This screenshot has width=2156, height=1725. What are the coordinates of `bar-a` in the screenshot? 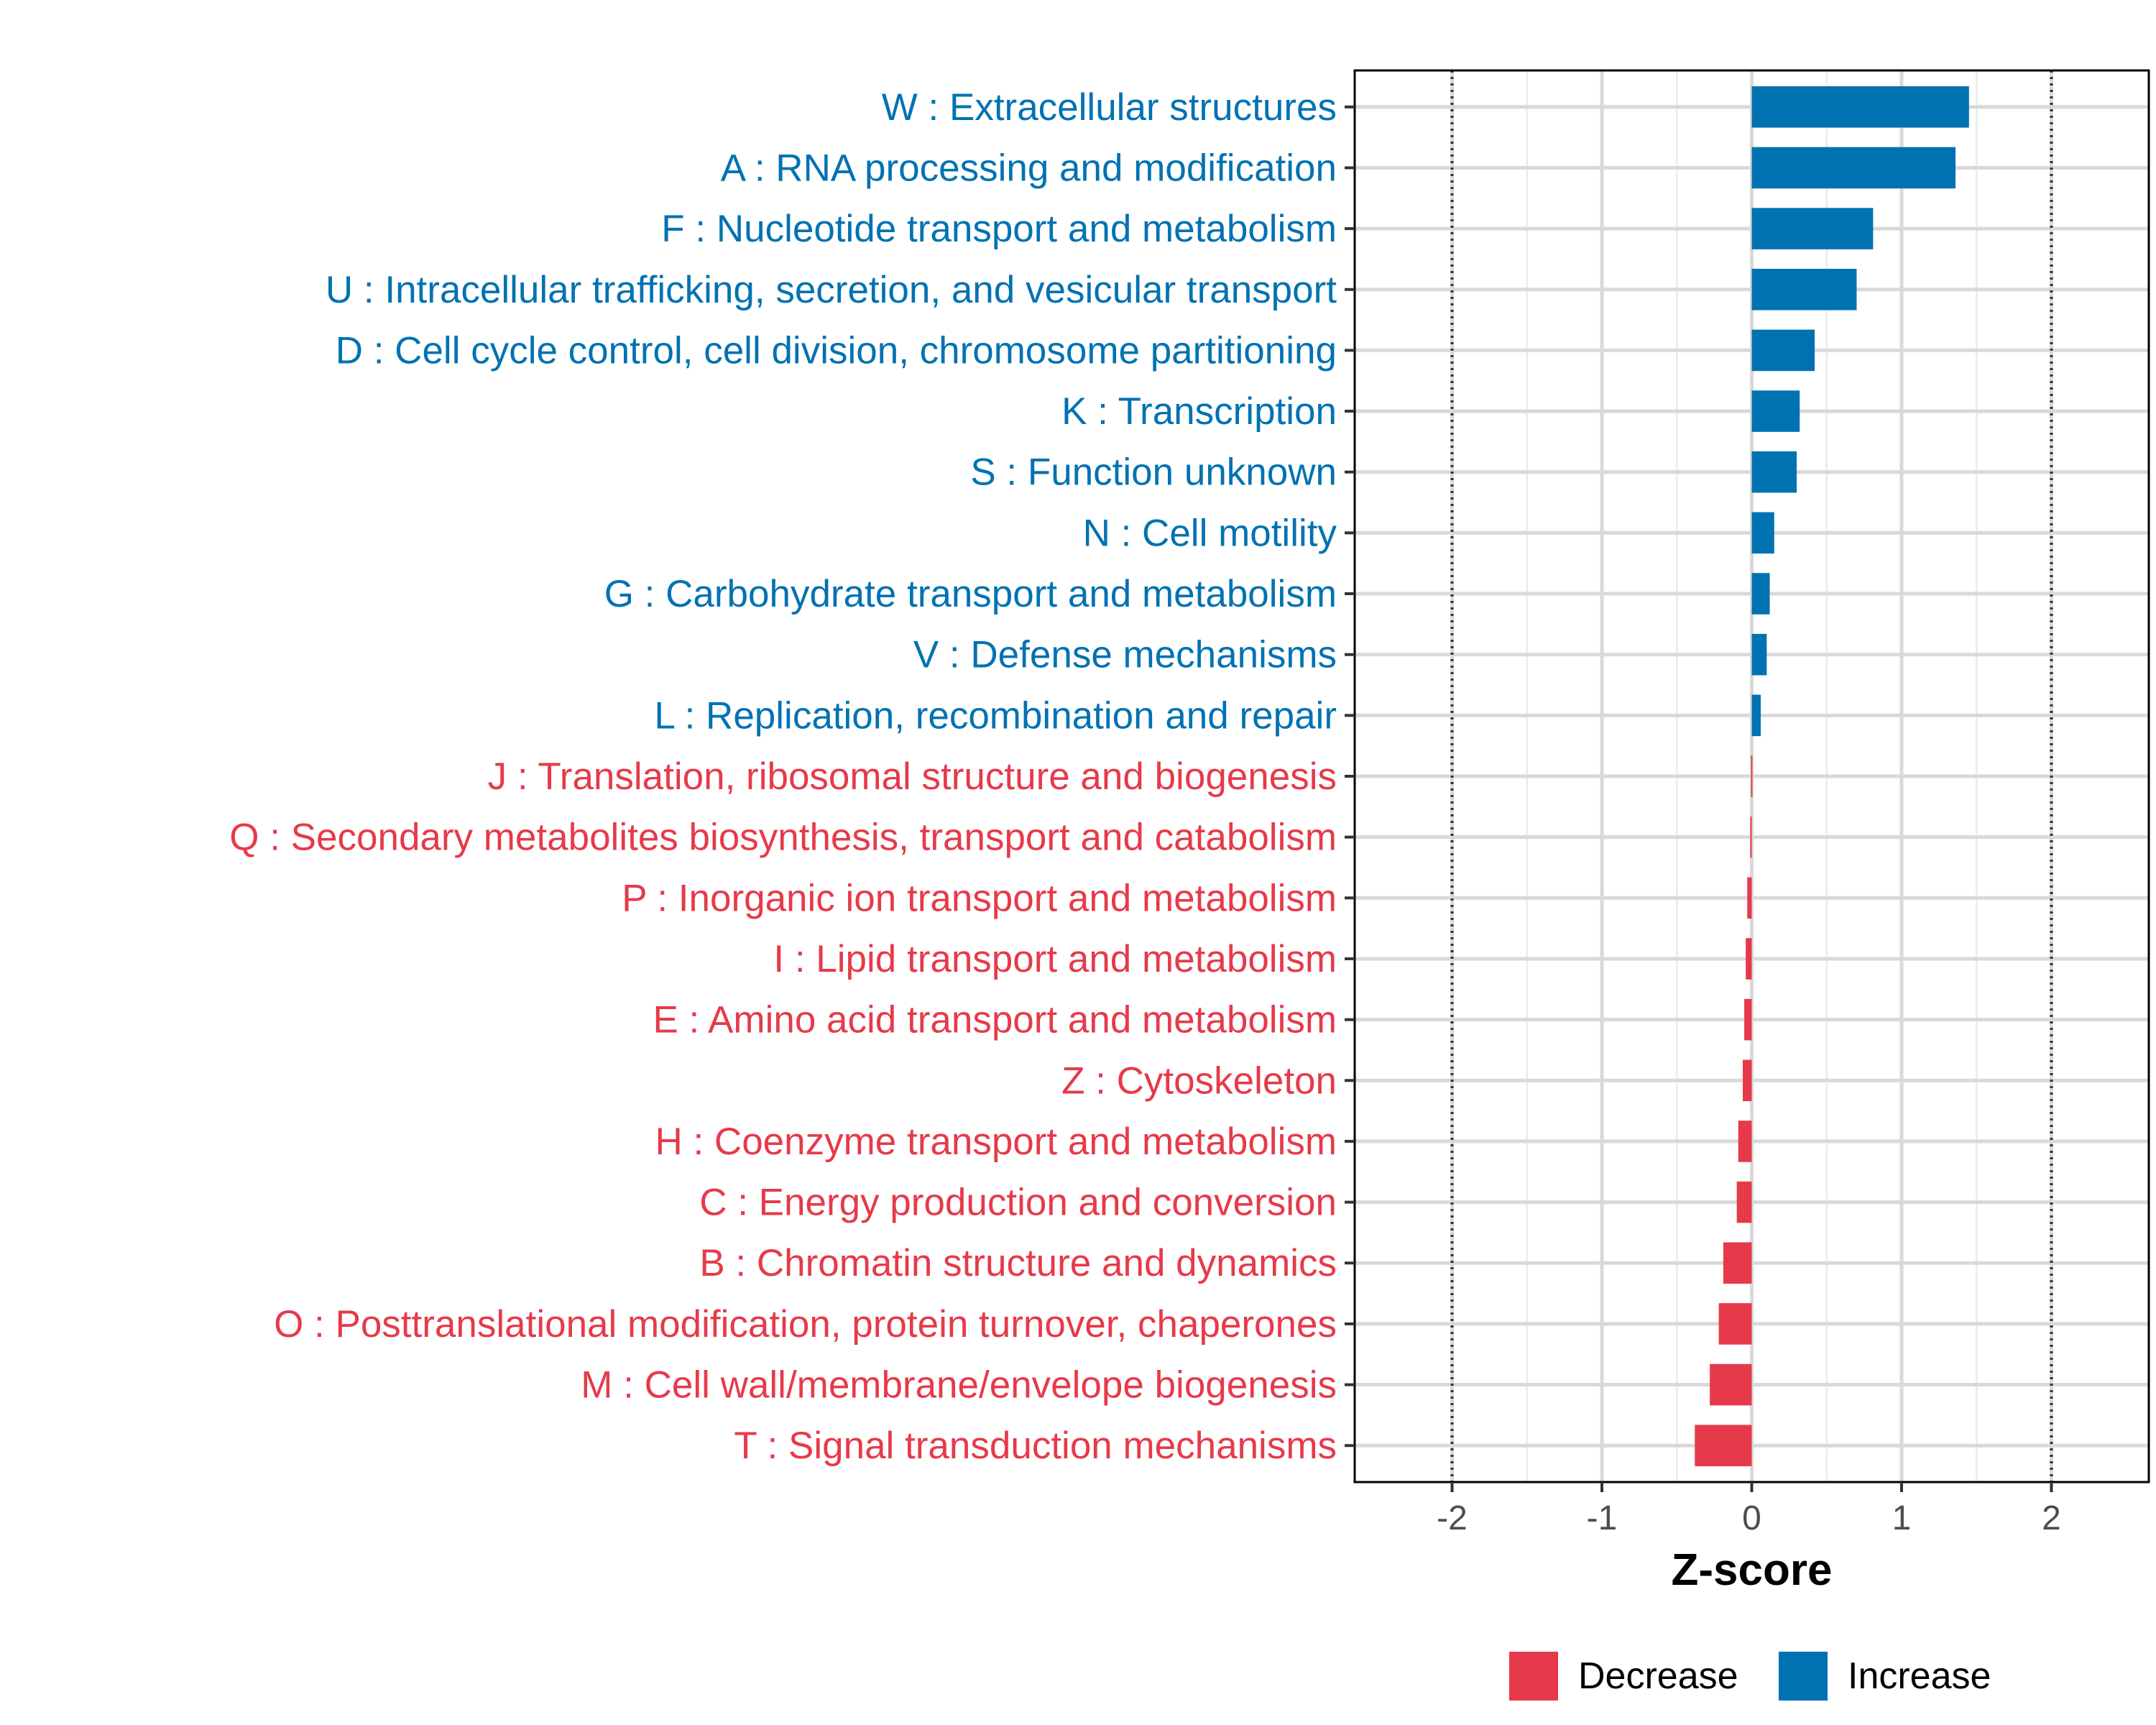 It's located at (1853, 168).